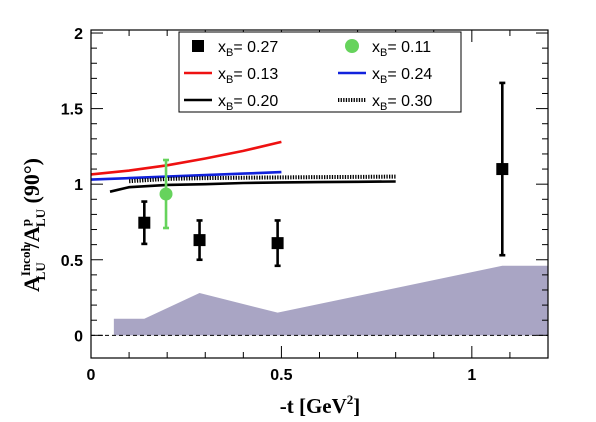  I want to click on legend-box, so click(320, 72).